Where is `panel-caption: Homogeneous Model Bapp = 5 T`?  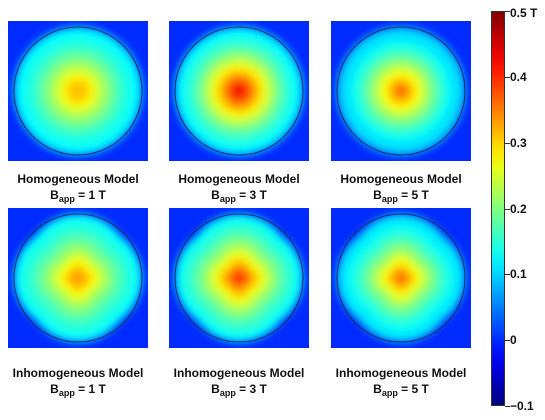
panel-caption: Homogeneous Model Bapp = 5 T is located at coordinates (401, 189).